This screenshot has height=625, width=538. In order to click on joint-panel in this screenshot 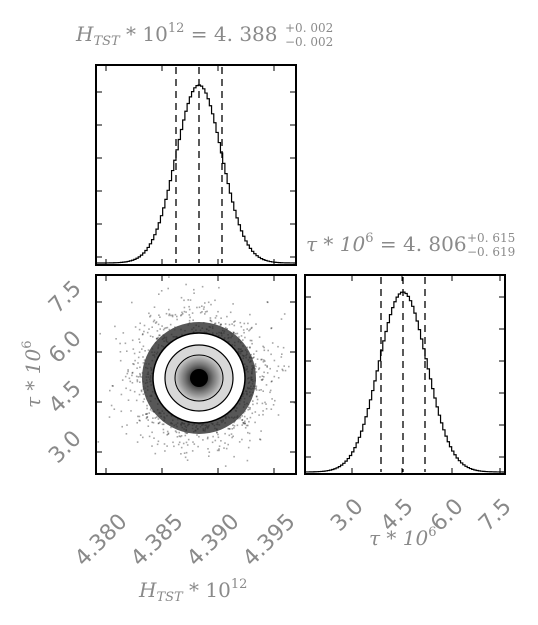, I will do `click(196, 374)`.